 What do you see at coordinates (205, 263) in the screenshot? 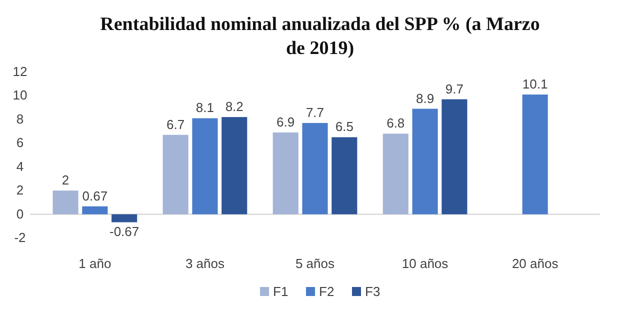
I see `x-tick-label: 3 años` at bounding box center [205, 263].